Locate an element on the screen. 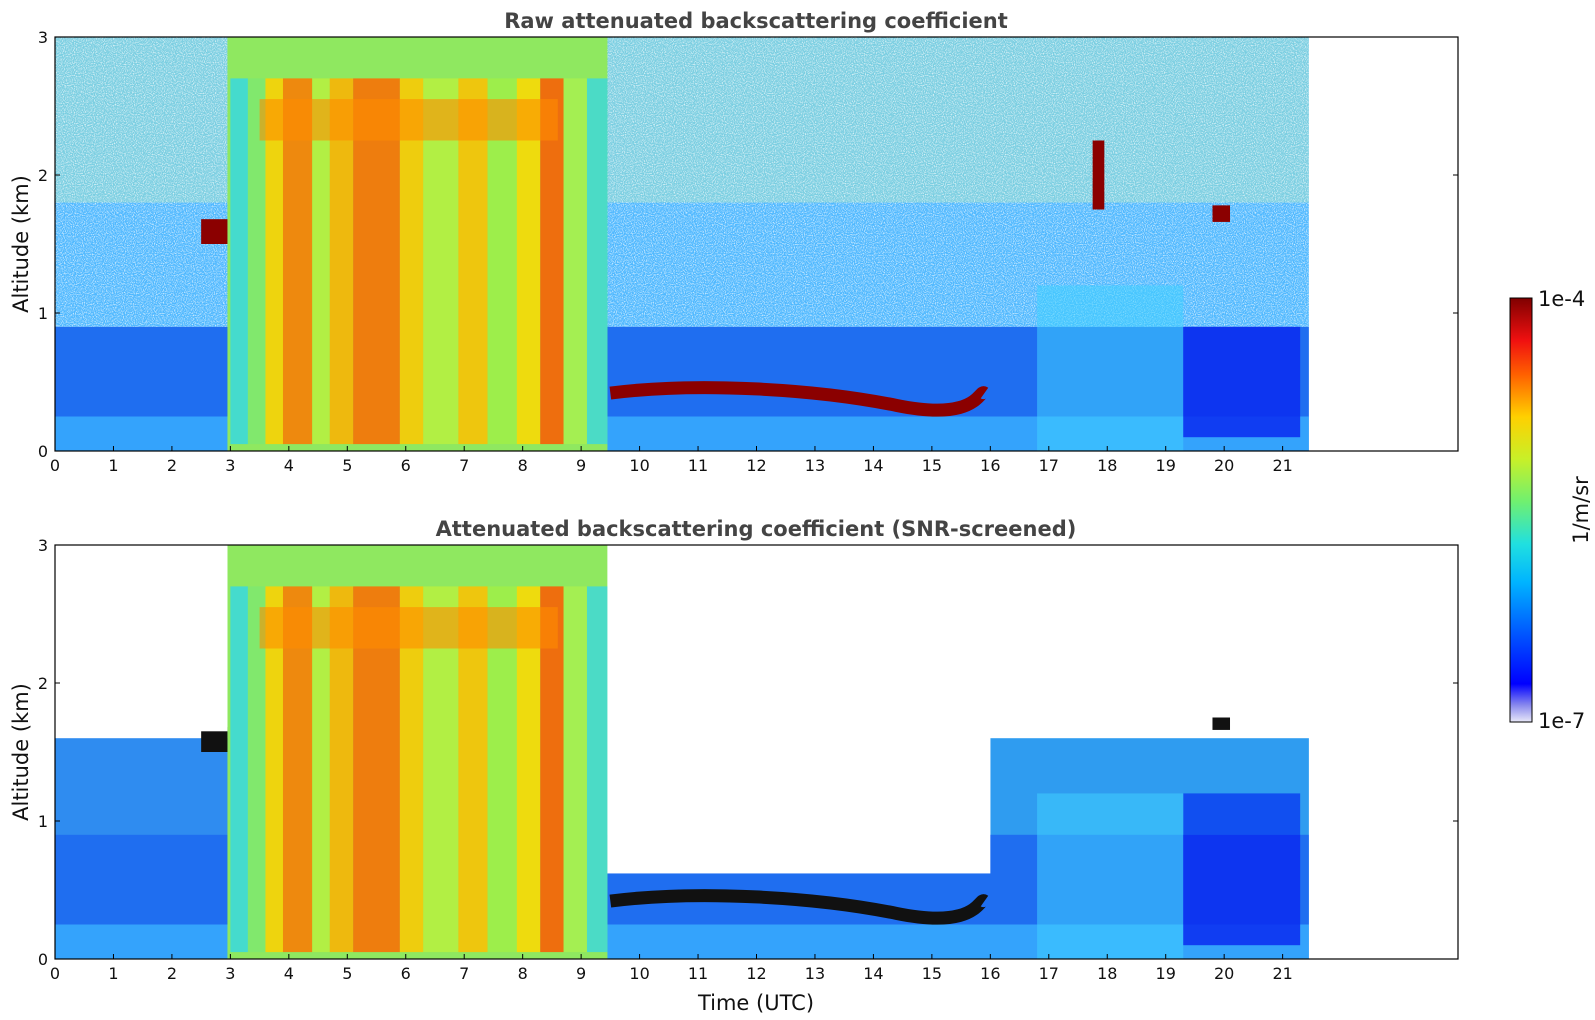 This screenshot has height=1020, width=1595. x-tick-label: 3 is located at coordinates (230, 465).